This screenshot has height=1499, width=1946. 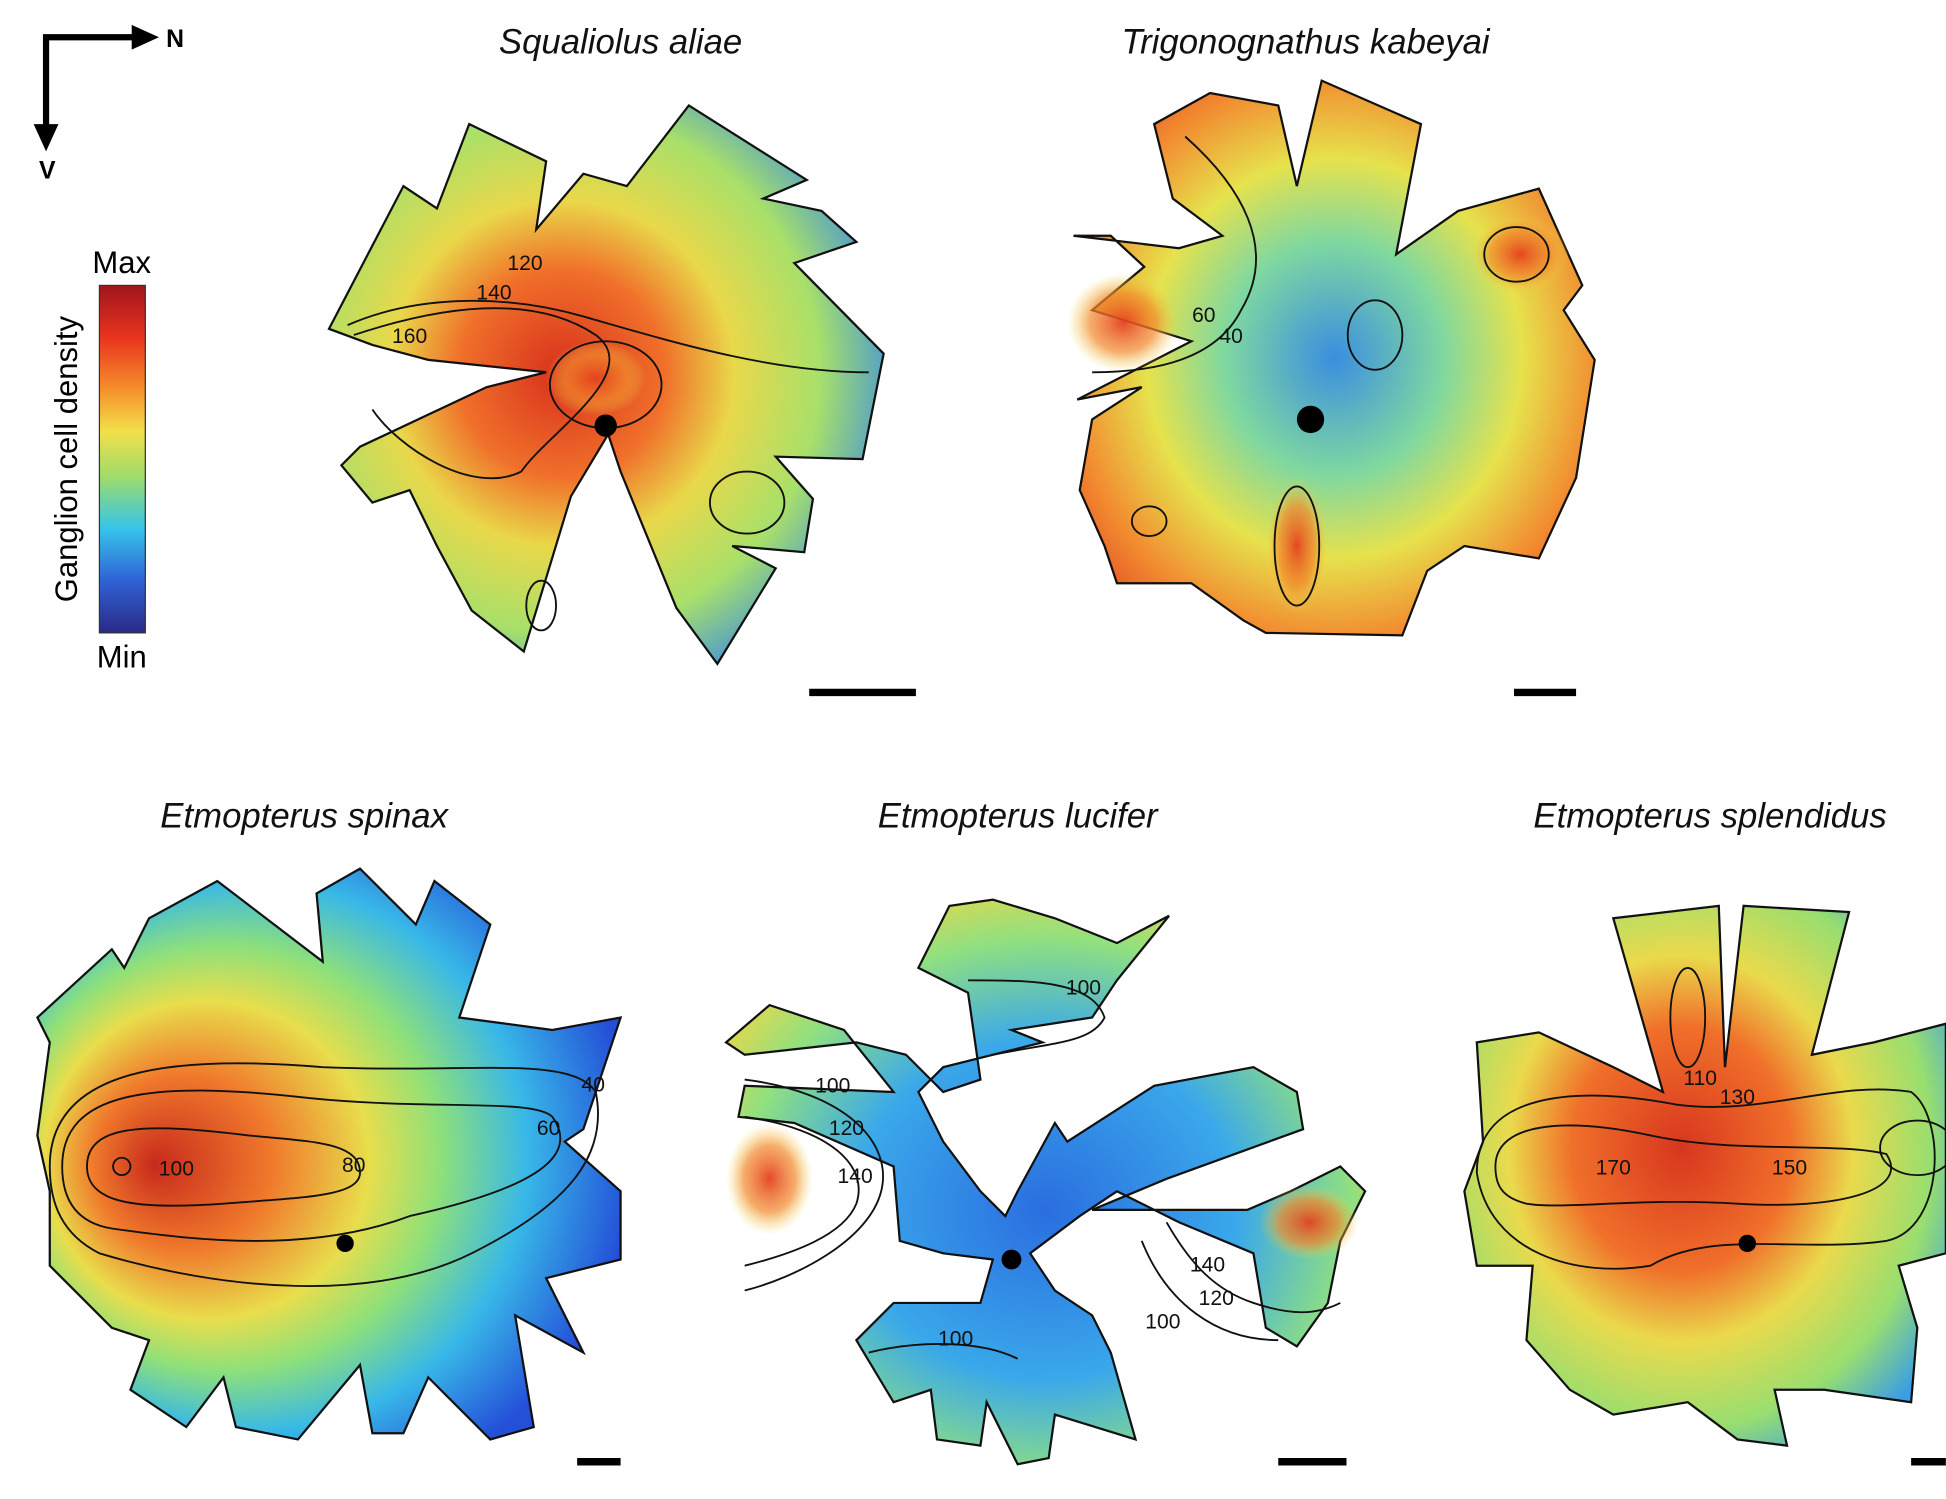 What do you see at coordinates (175, 39) in the screenshot?
I see `north-label: N` at bounding box center [175, 39].